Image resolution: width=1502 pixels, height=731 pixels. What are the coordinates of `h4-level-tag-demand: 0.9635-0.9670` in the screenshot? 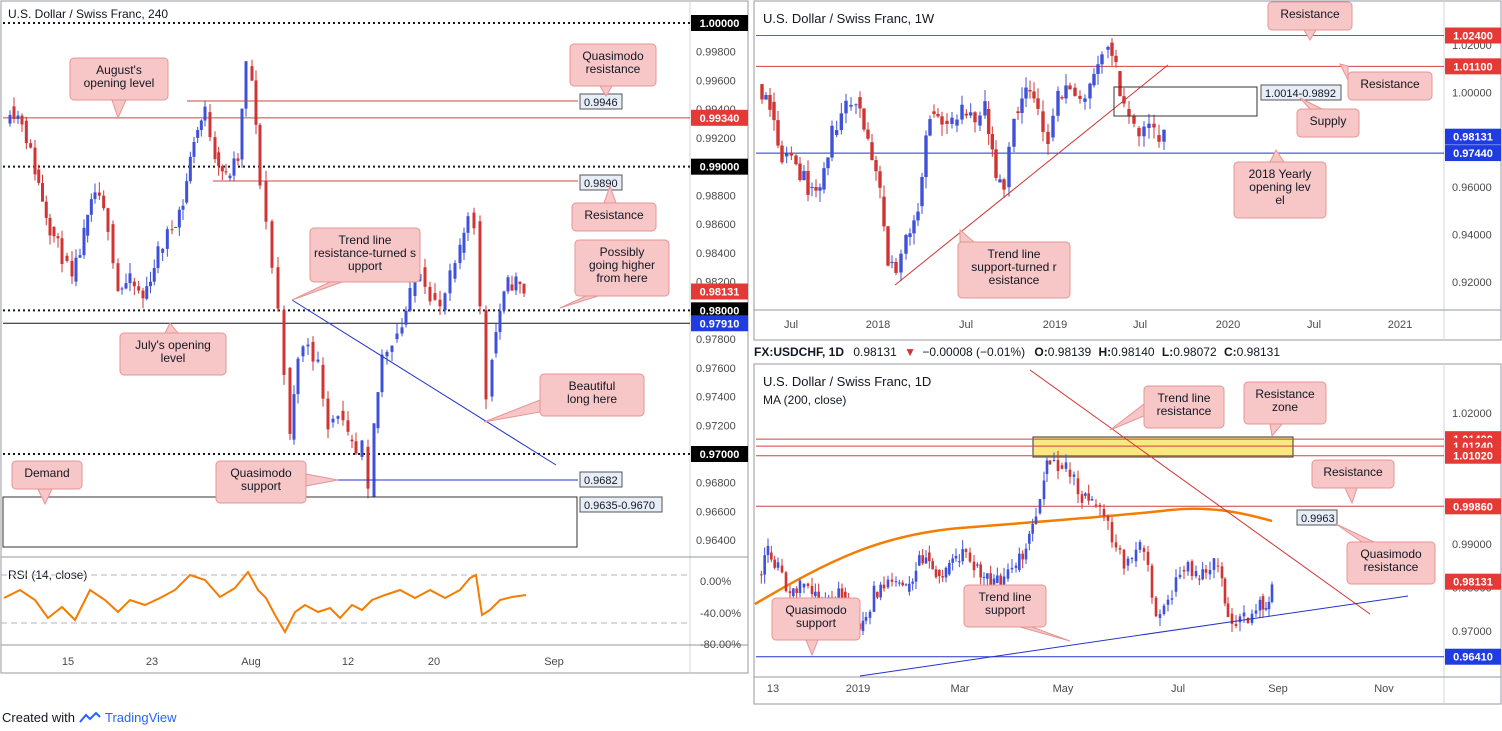 It's located at (621, 504).